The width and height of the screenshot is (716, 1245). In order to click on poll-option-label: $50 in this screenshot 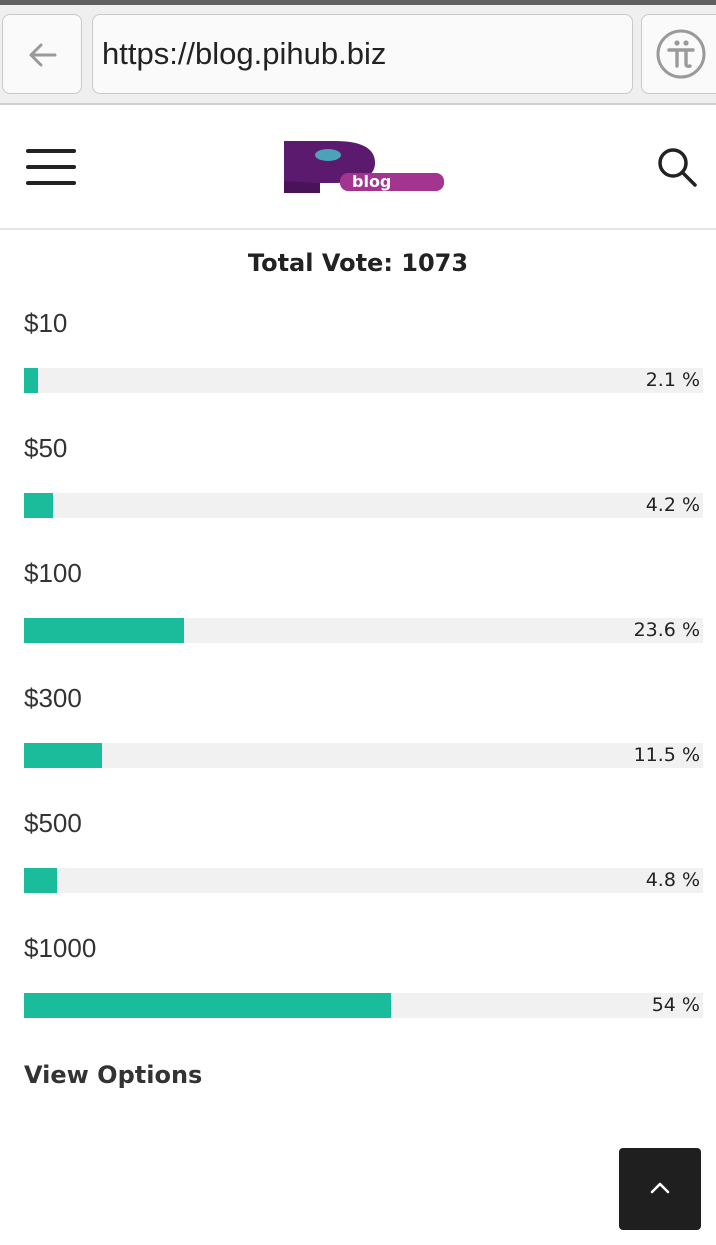, I will do `click(46, 448)`.